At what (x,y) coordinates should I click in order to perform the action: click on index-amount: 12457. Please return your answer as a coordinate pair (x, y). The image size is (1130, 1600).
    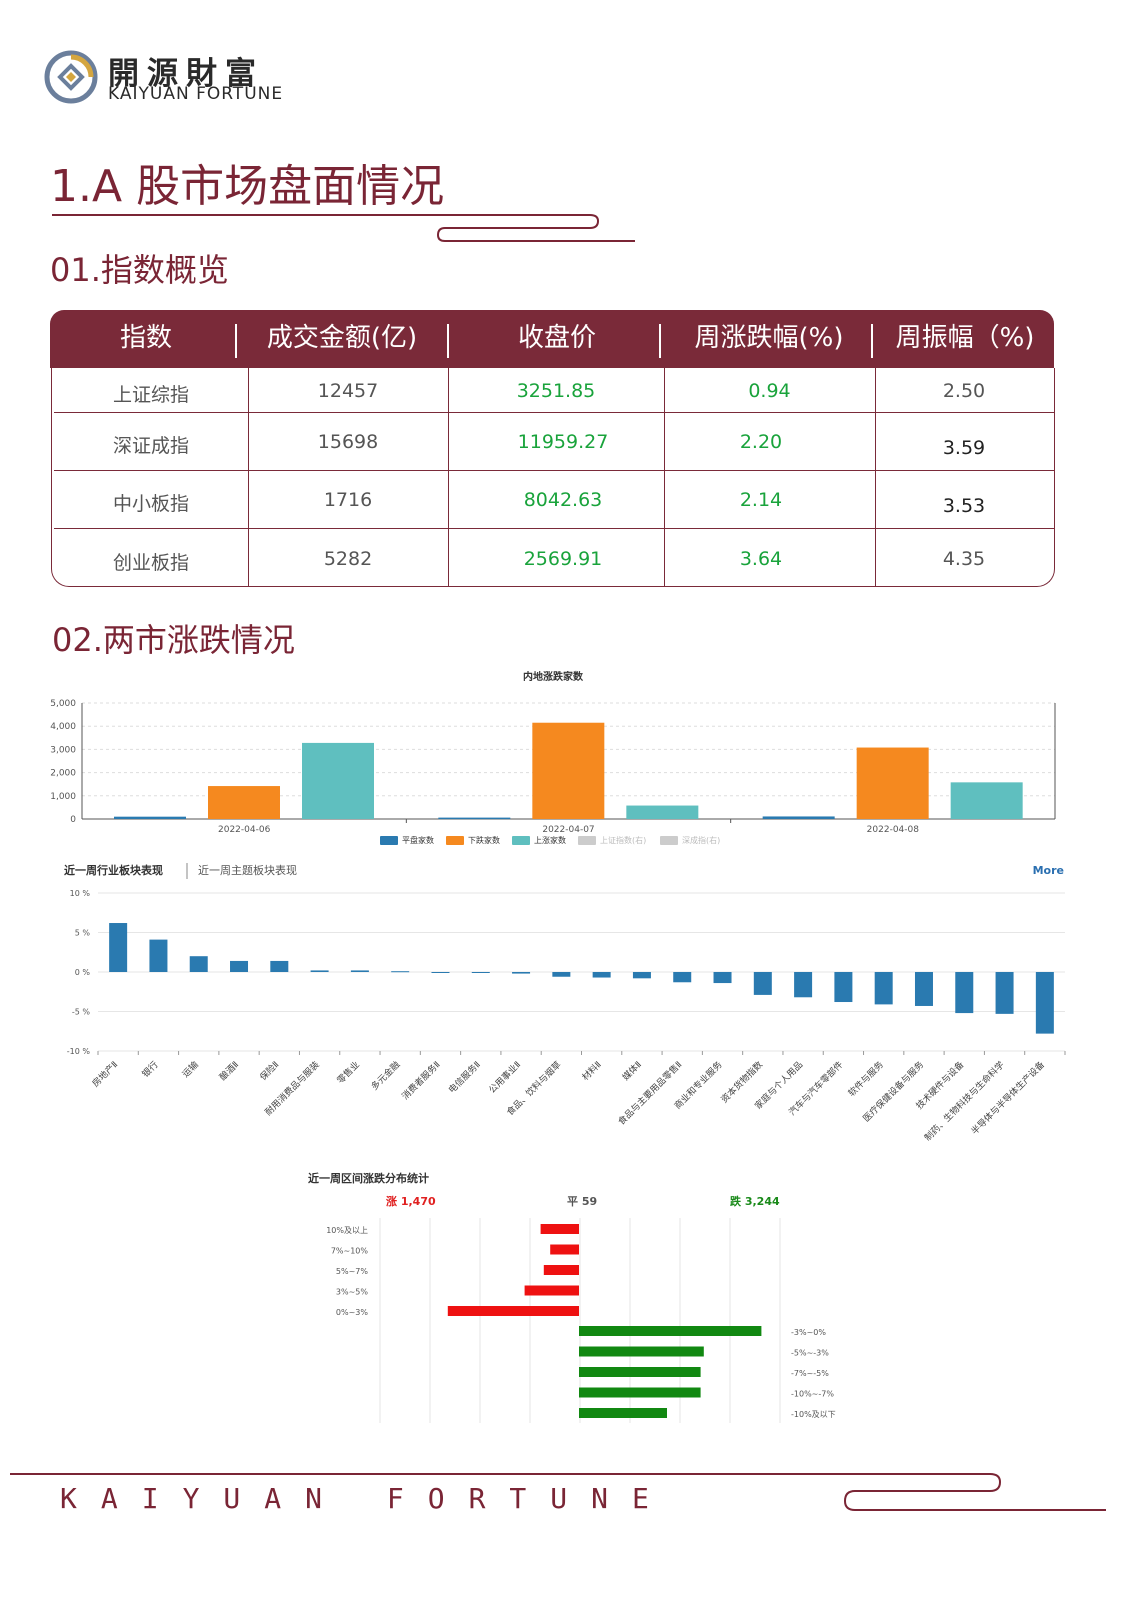
    Looking at the image, I should click on (348, 391).